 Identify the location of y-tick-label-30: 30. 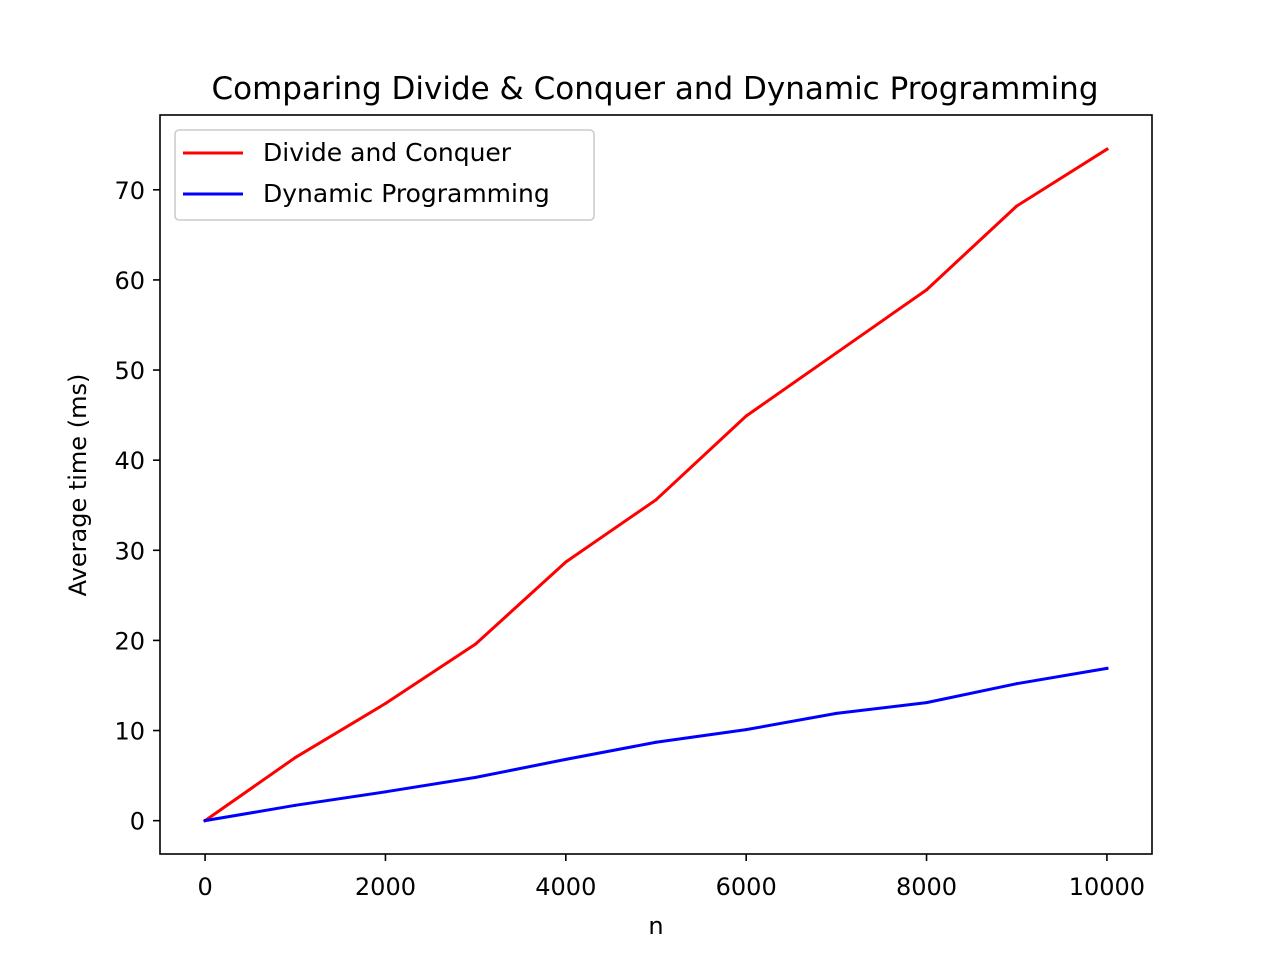
(129, 551).